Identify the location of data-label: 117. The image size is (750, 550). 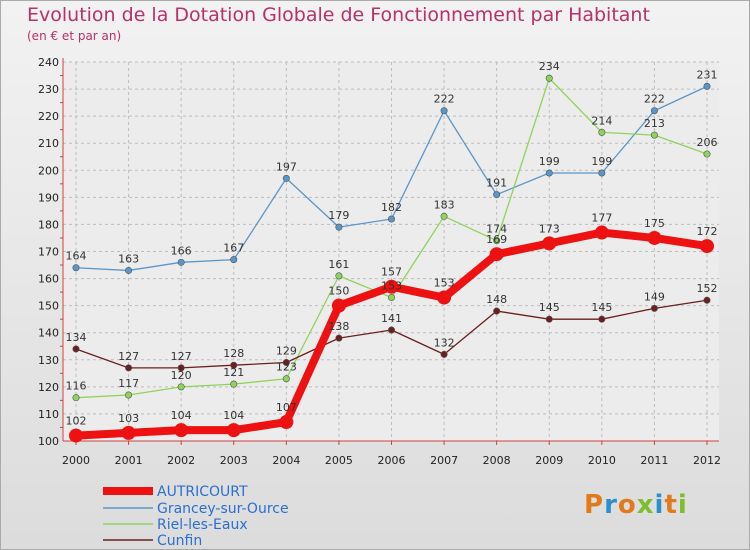
(128, 383).